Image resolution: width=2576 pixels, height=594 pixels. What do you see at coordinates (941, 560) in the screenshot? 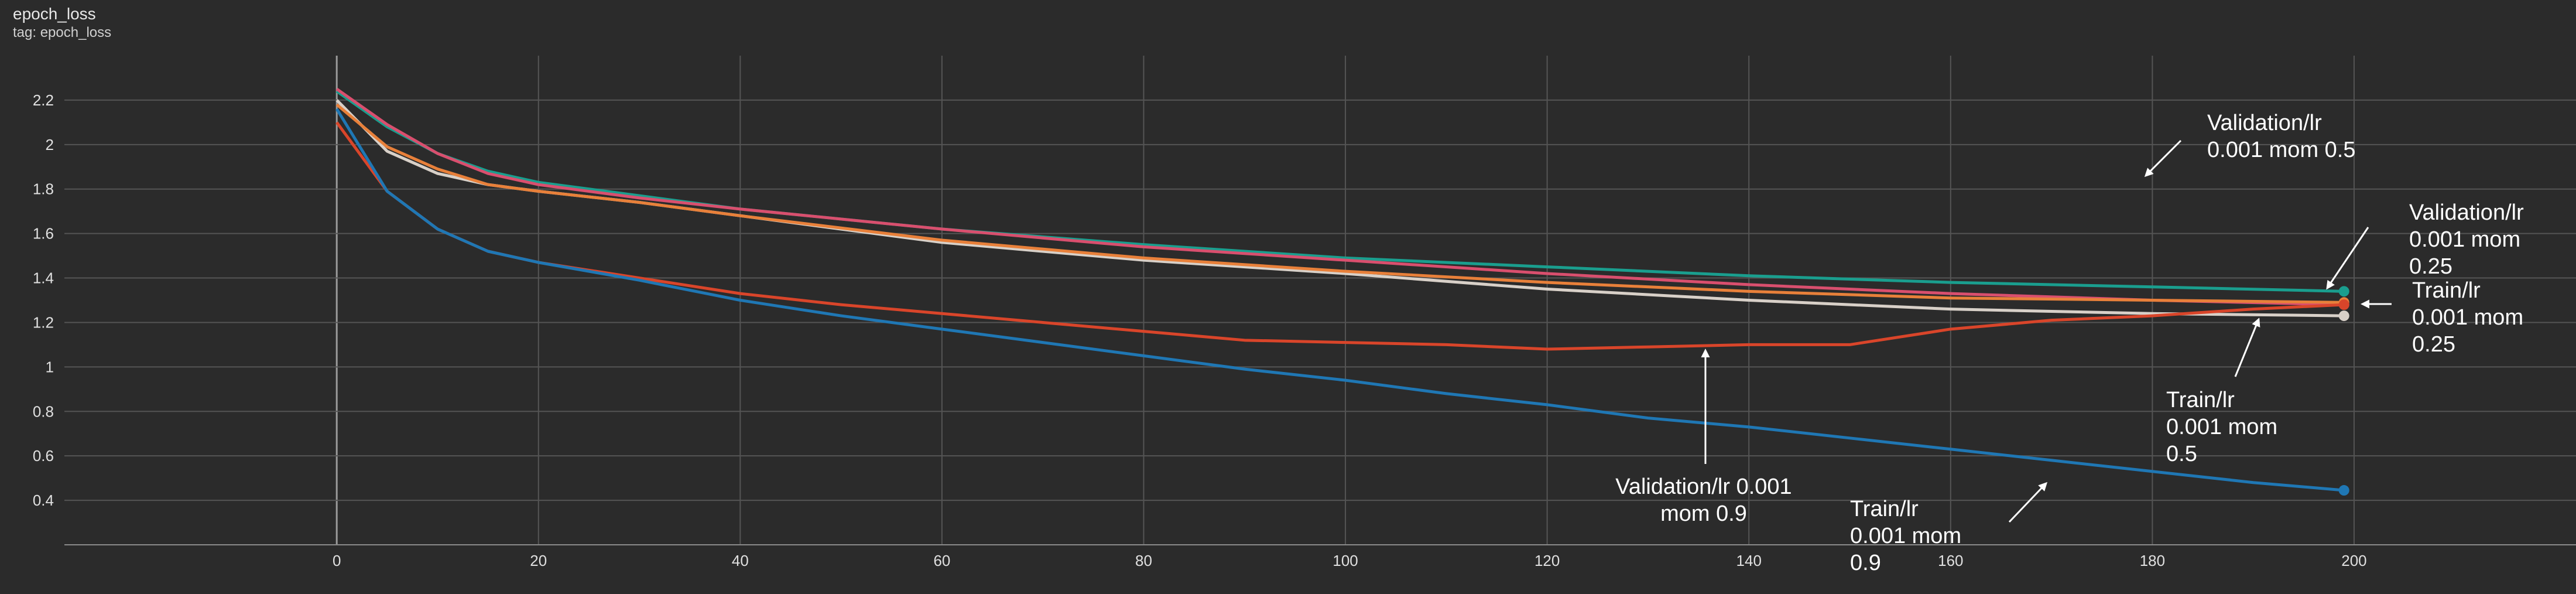
I see `x-tick-label: 60` at bounding box center [941, 560].